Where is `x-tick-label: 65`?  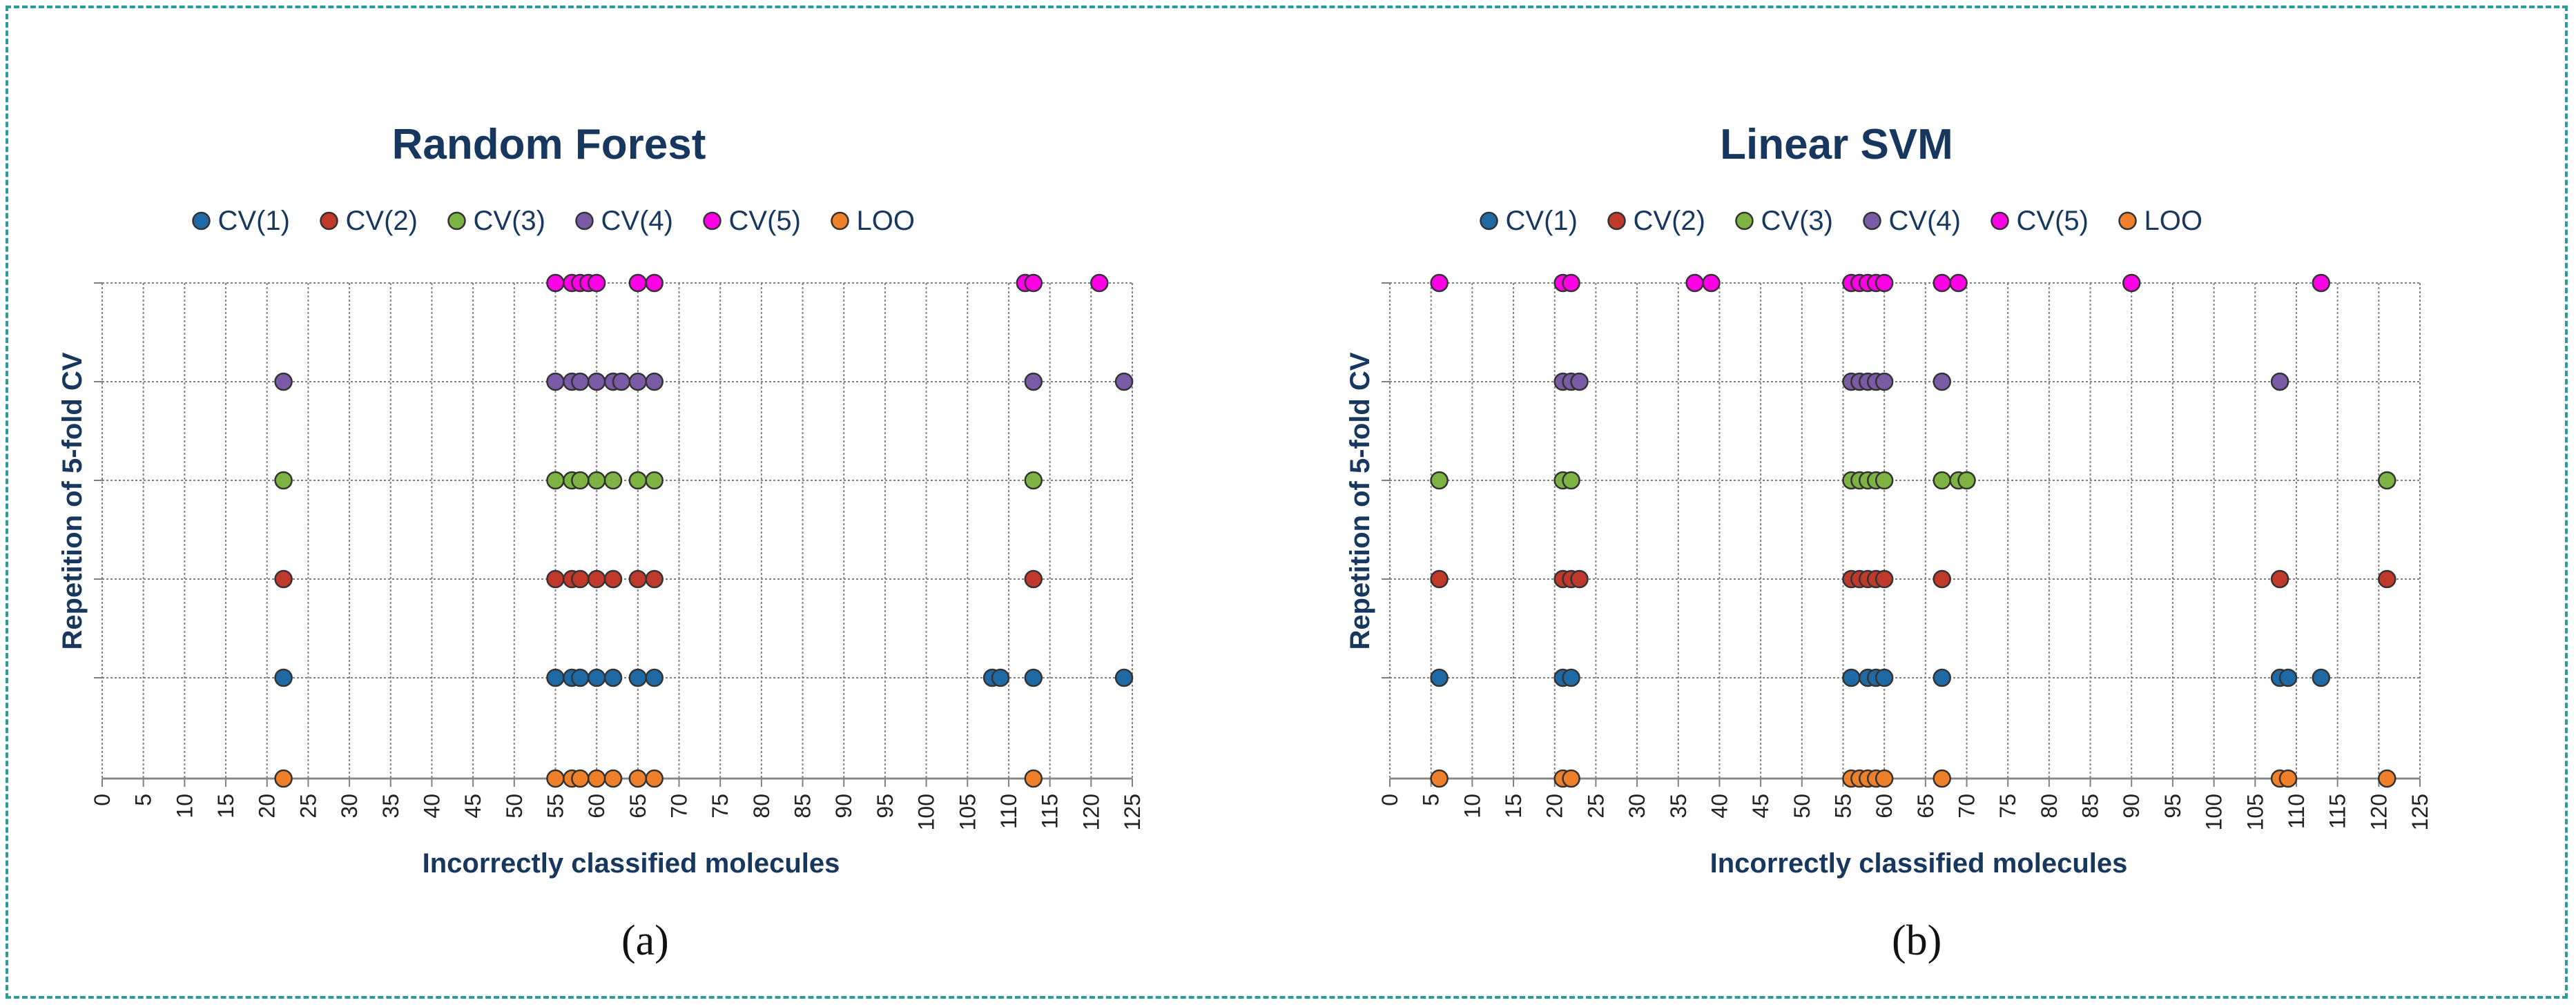
x-tick-label: 65 is located at coordinates (638, 806).